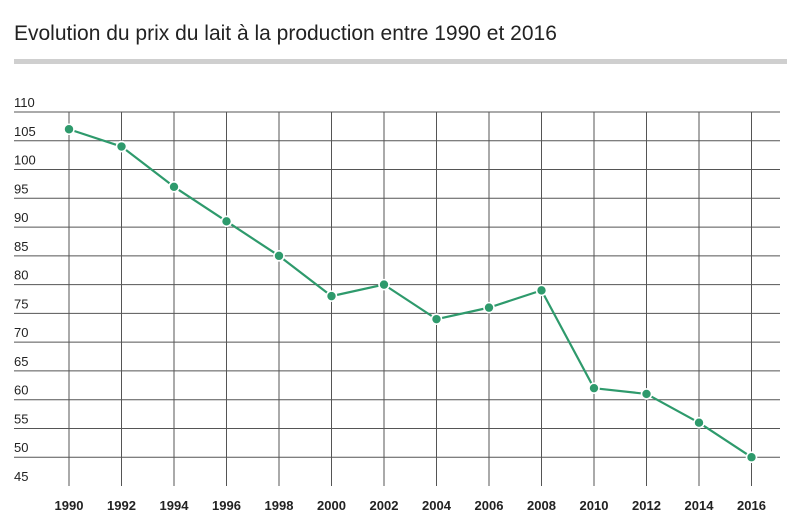 The width and height of the screenshot is (800, 528). Describe the element at coordinates (437, 505) in the screenshot. I see `x-tick-label: 2004` at that location.